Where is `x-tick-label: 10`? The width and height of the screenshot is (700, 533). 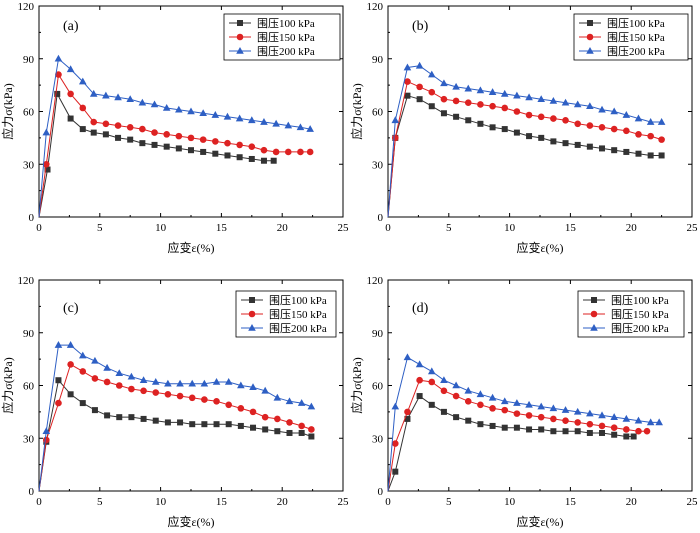
x-tick-label: 10 is located at coordinates (161, 502).